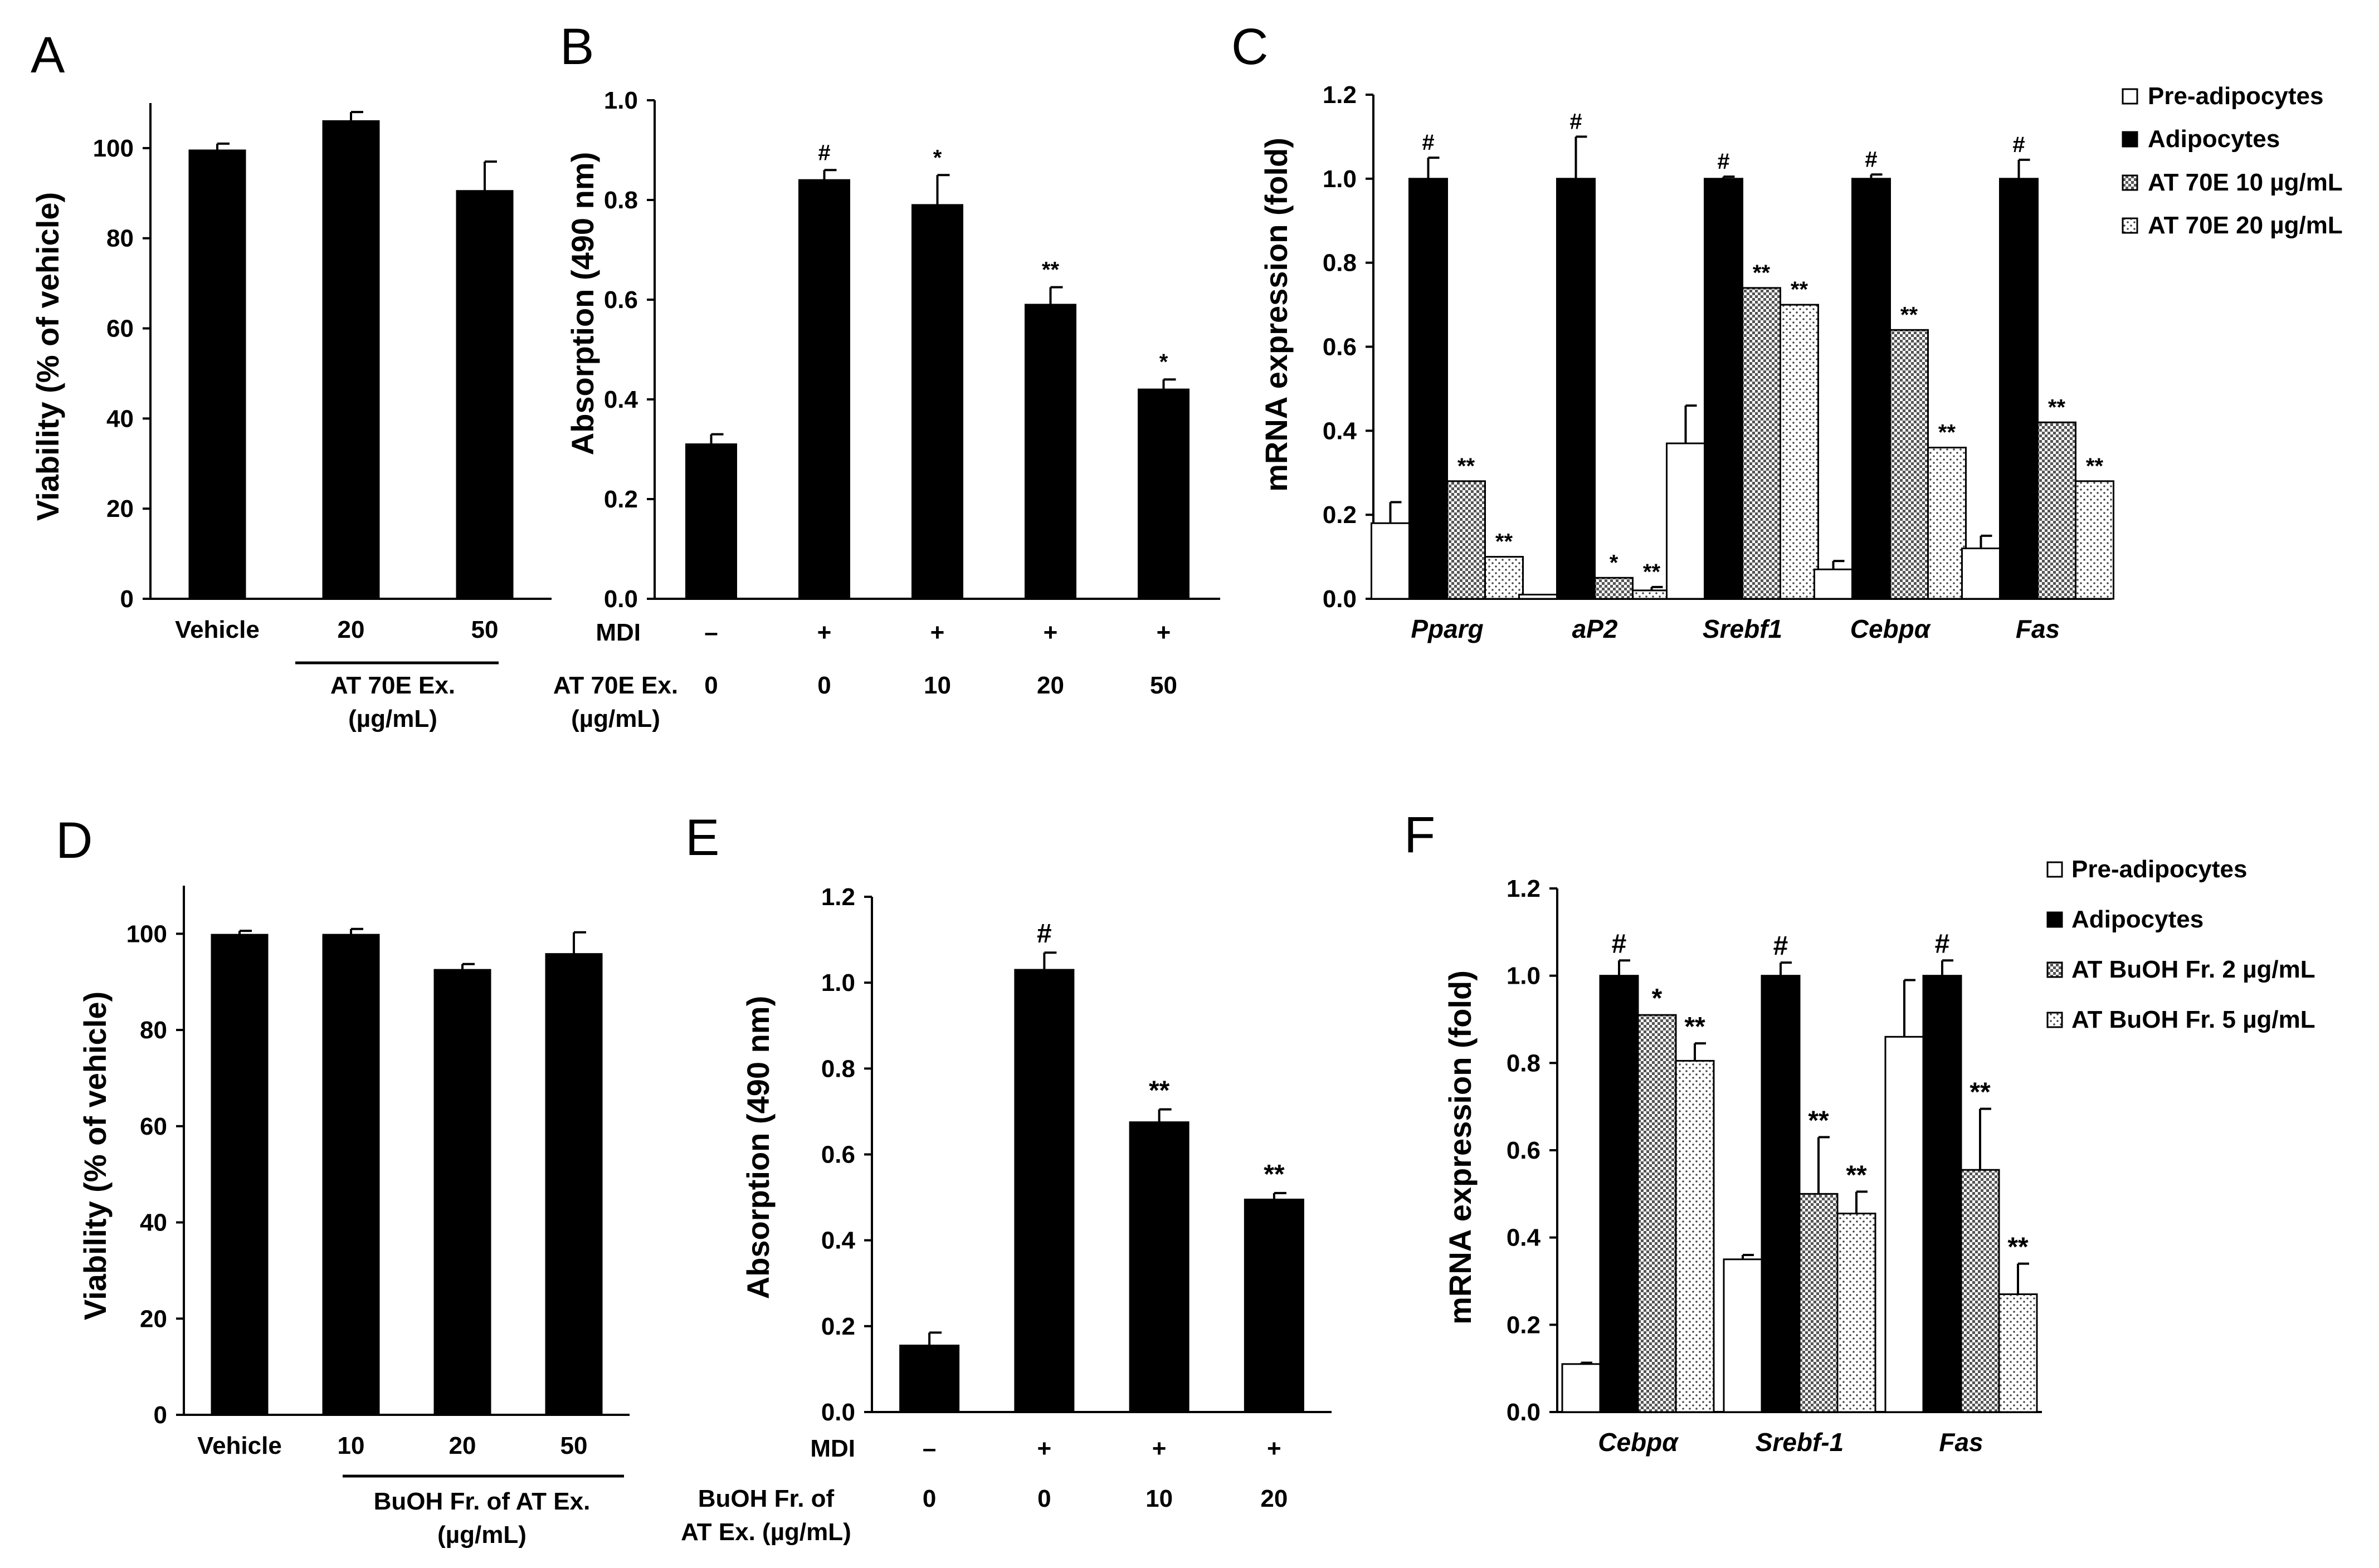 The height and width of the screenshot is (1568, 2379). What do you see at coordinates (2159, 870) in the screenshot?
I see `panel-f-legend-label-0: Pre-adipocytes` at bounding box center [2159, 870].